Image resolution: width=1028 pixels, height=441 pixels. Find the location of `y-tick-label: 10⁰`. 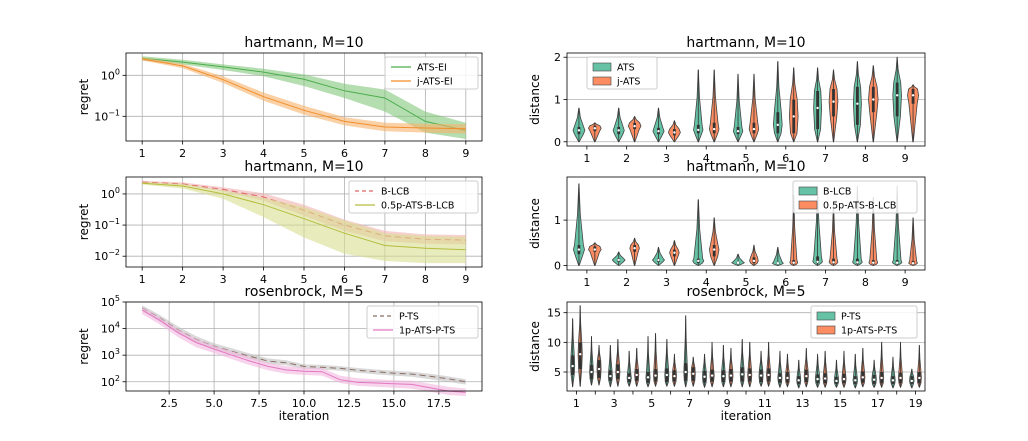

y-tick-label: 10⁰ is located at coordinates (110, 74).